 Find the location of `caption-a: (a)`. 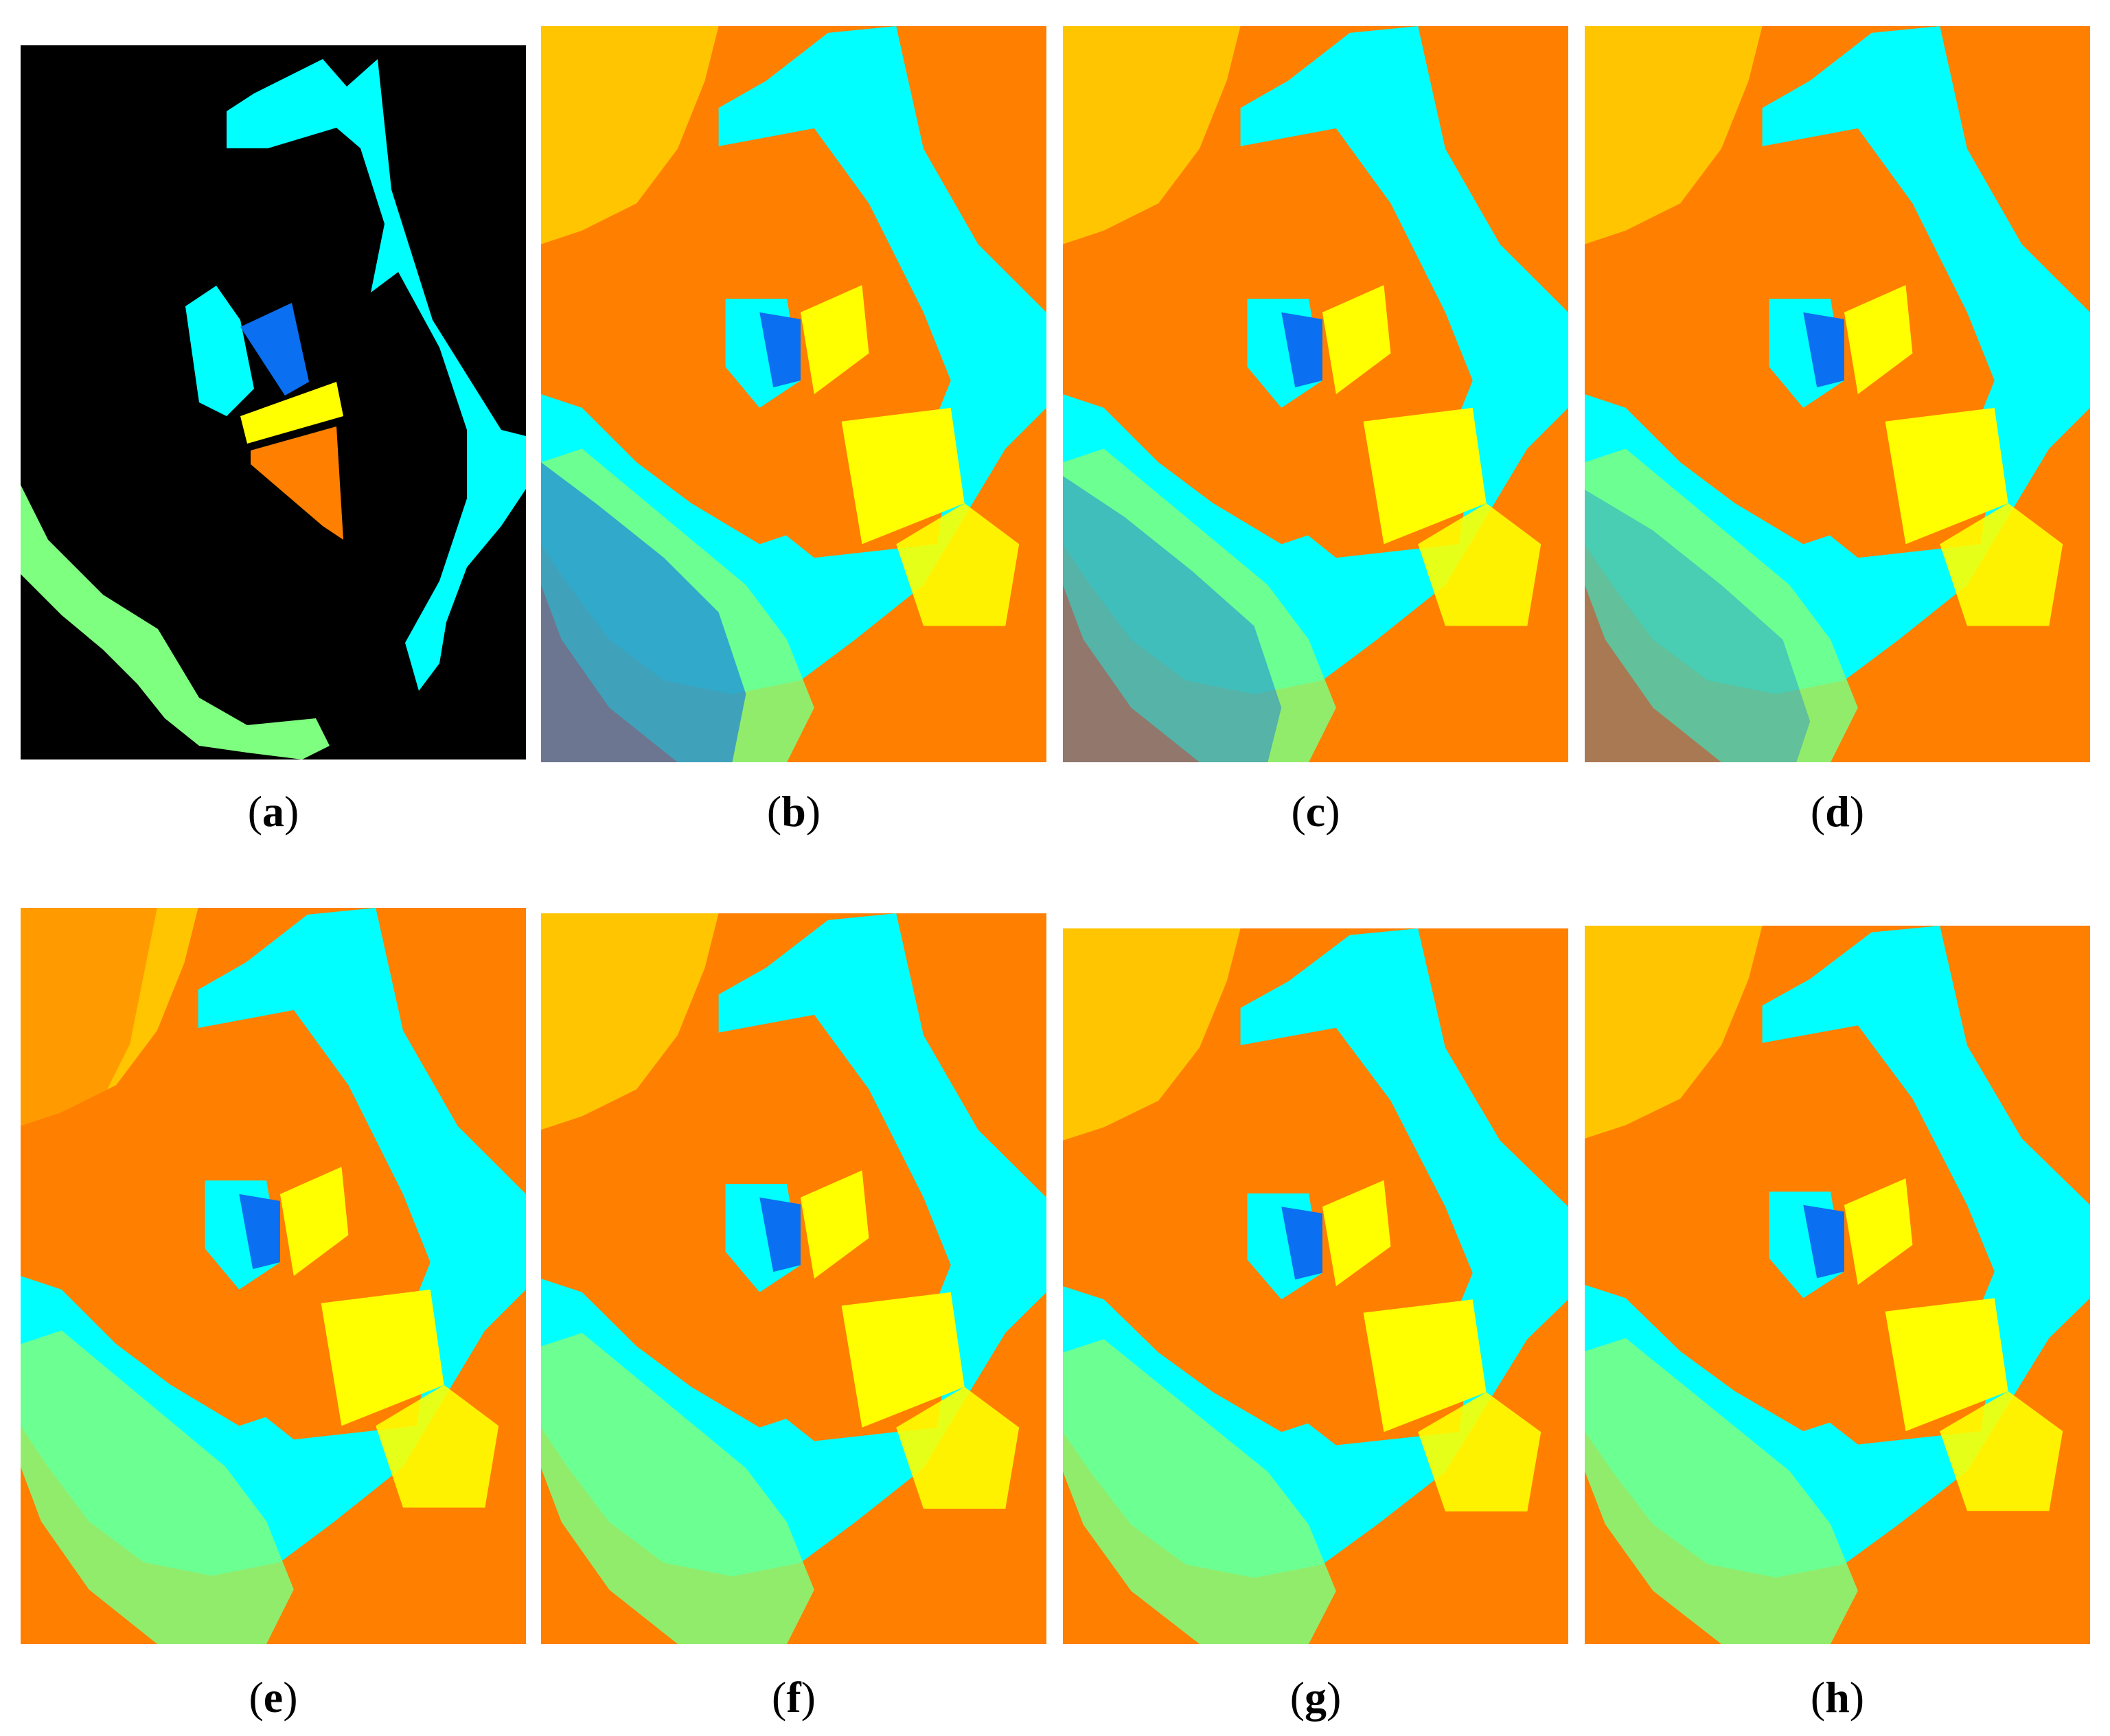

caption-a: (a) is located at coordinates (273, 811).